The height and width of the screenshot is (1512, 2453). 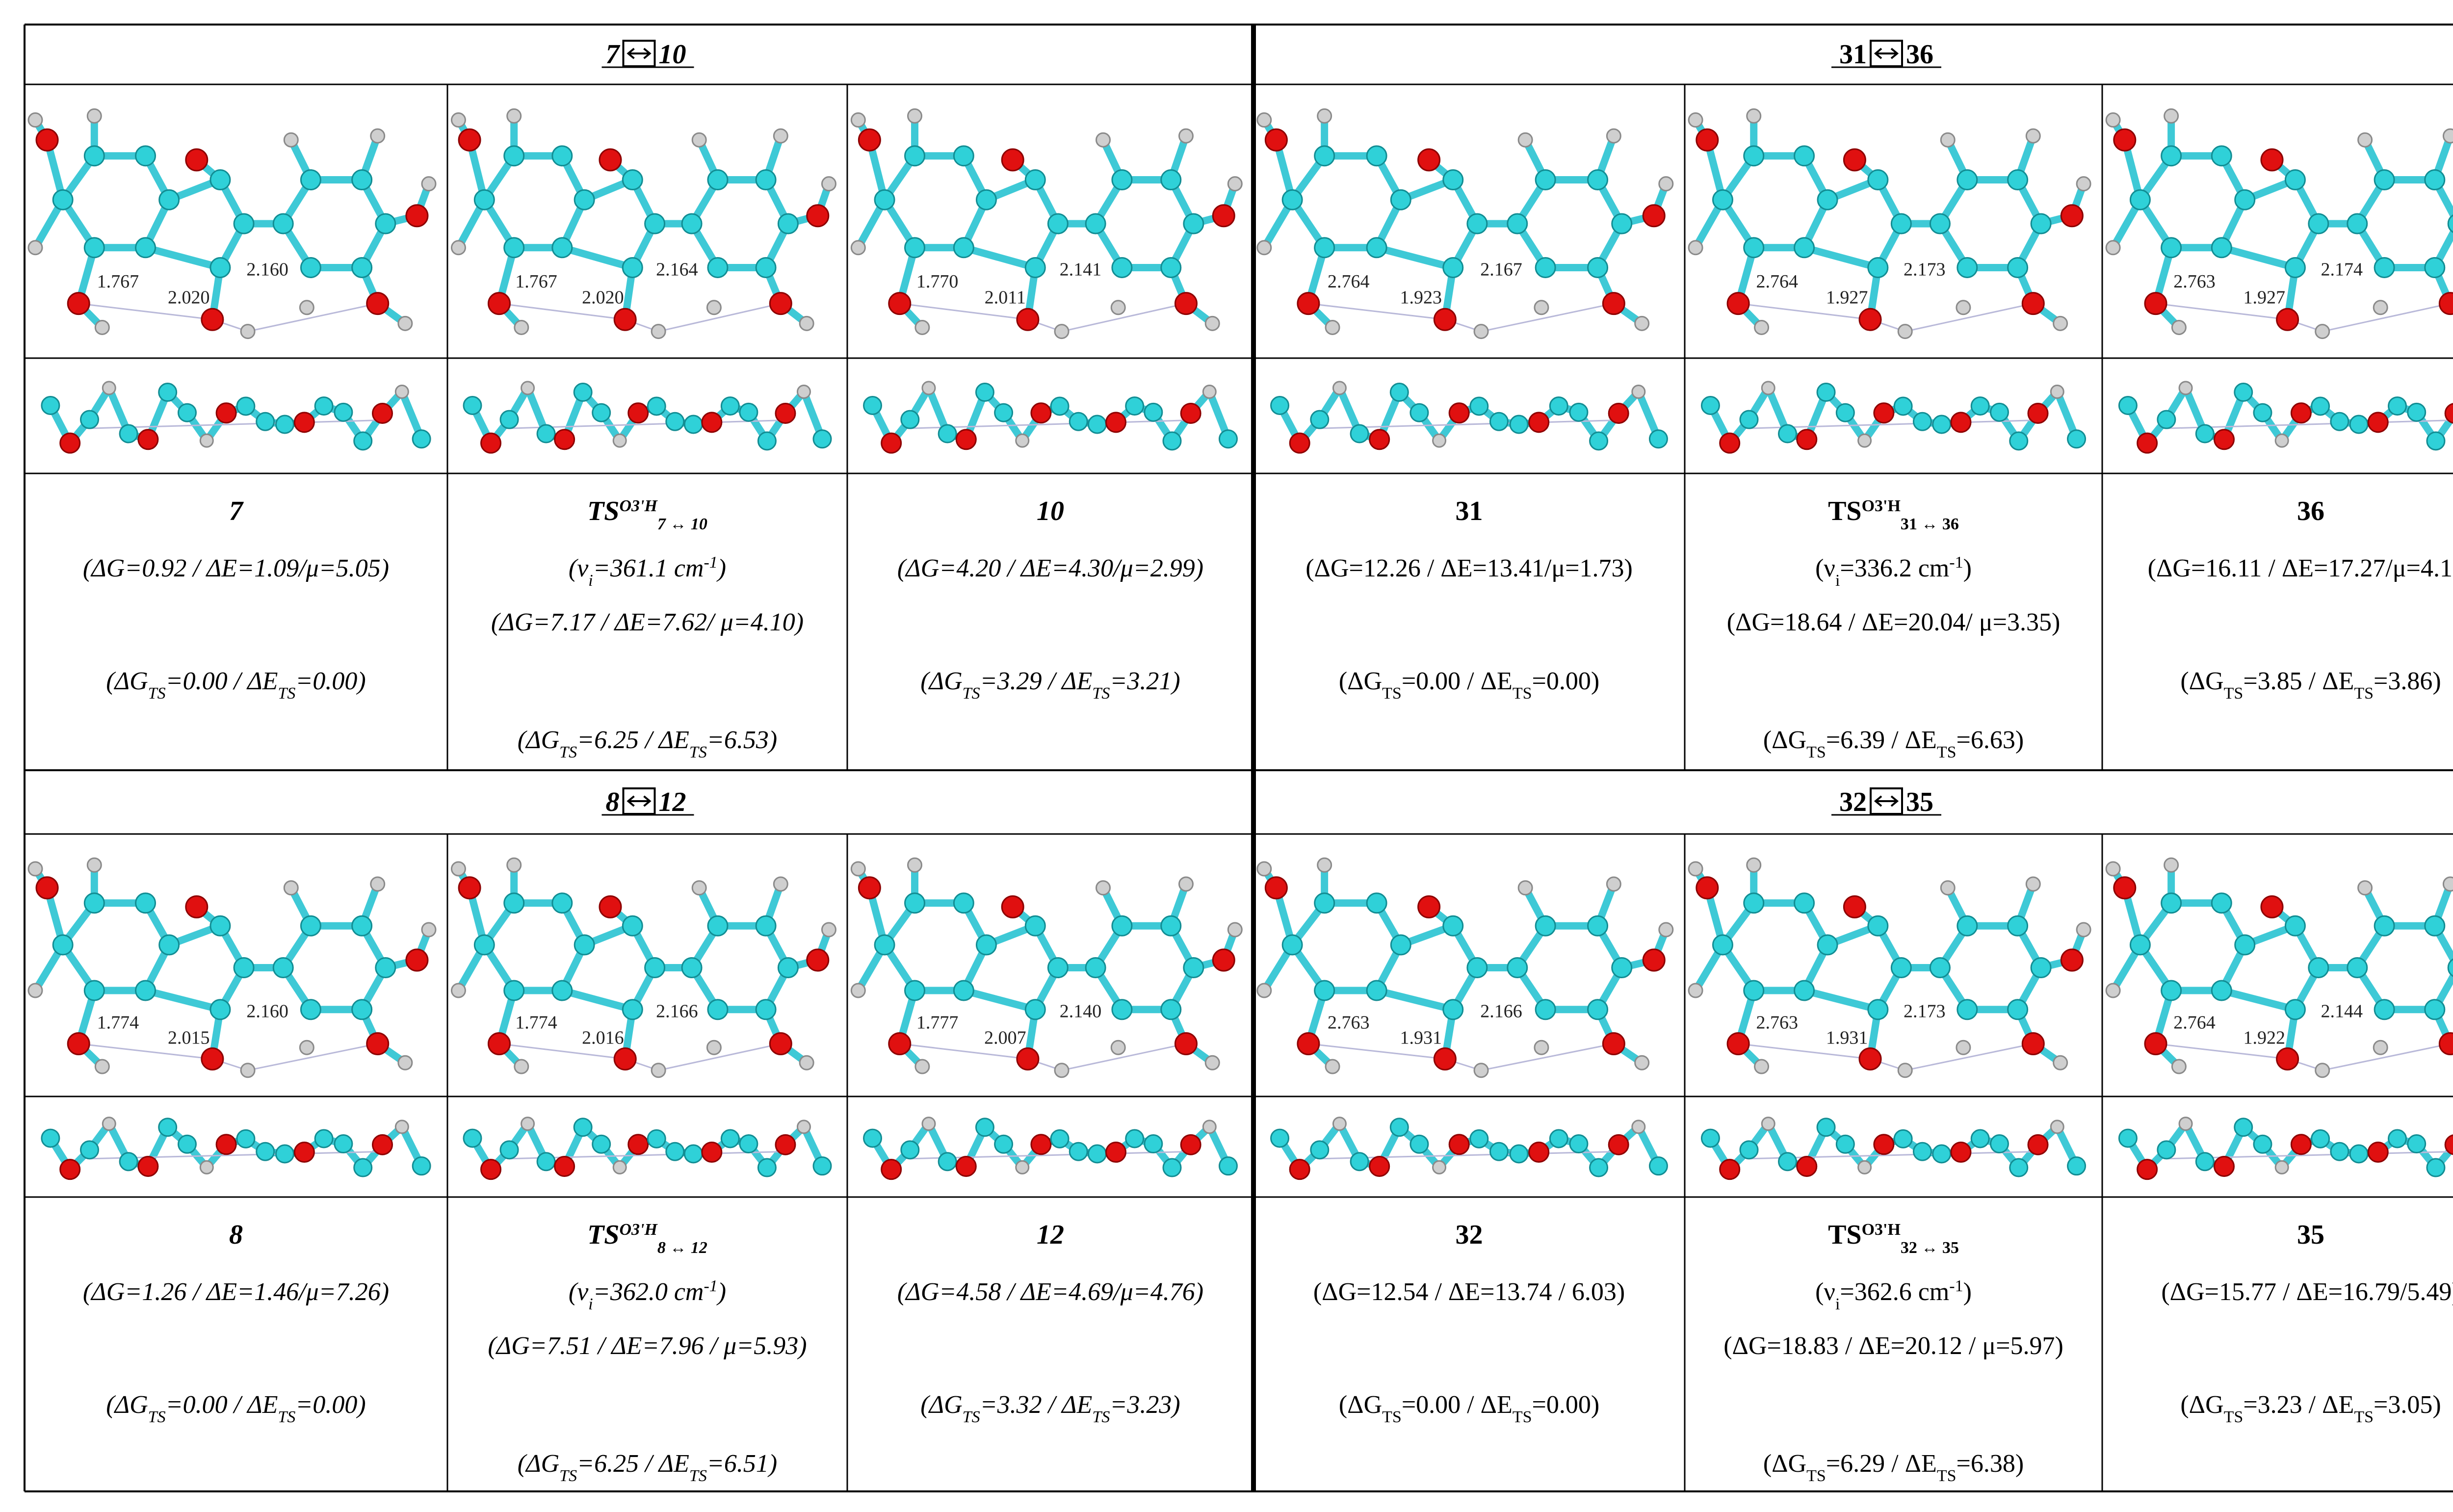 What do you see at coordinates (236, 1292) in the screenshot?
I see `energy-line-1: (ΔG=1.26 / ΔE=1.46/μ=7.26)` at bounding box center [236, 1292].